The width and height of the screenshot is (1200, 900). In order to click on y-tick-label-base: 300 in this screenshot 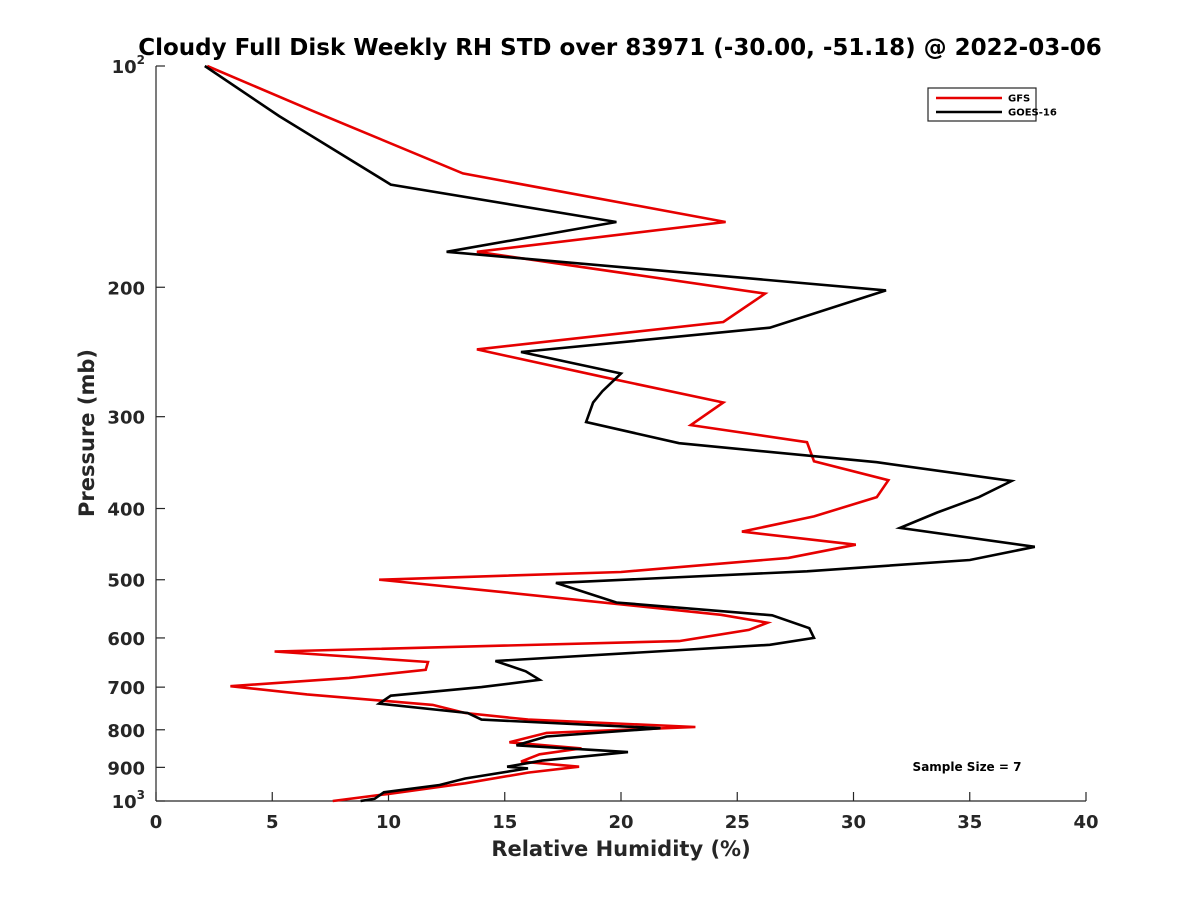, I will do `click(126, 418)`.